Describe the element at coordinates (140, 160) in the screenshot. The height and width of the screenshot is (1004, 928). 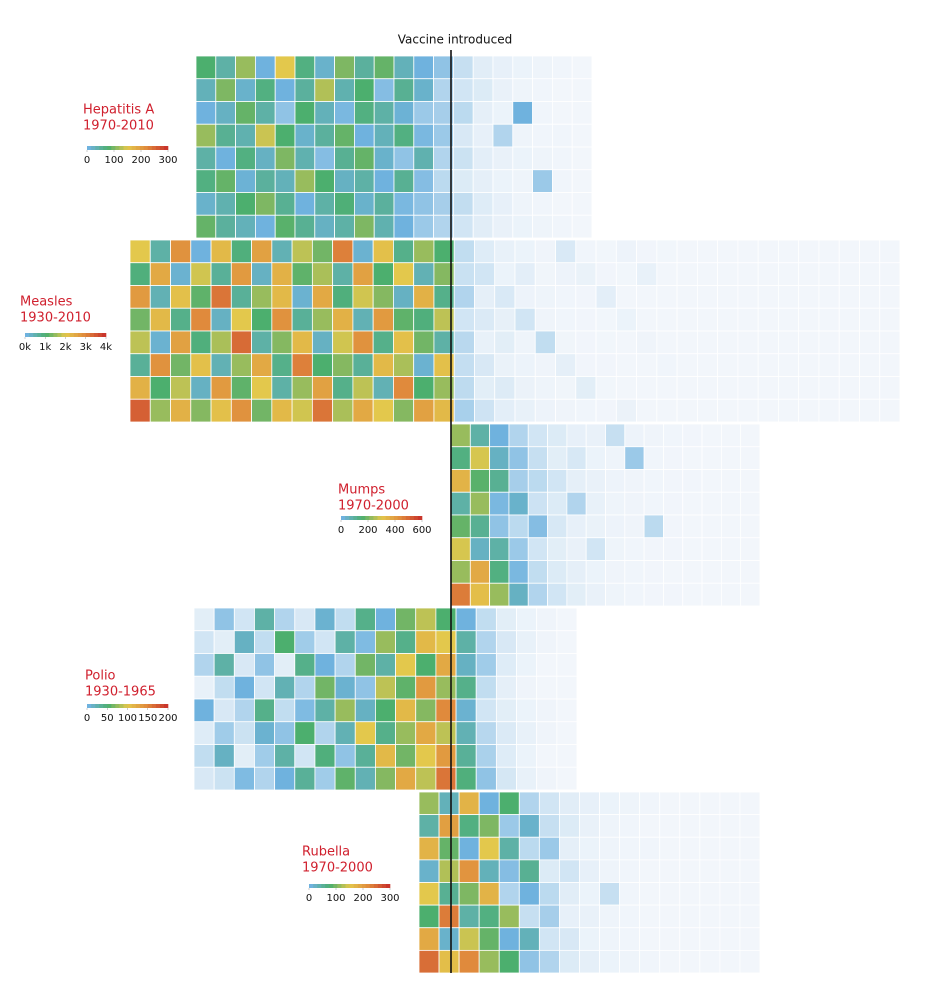
I see `legend-tick-label: 200` at that location.